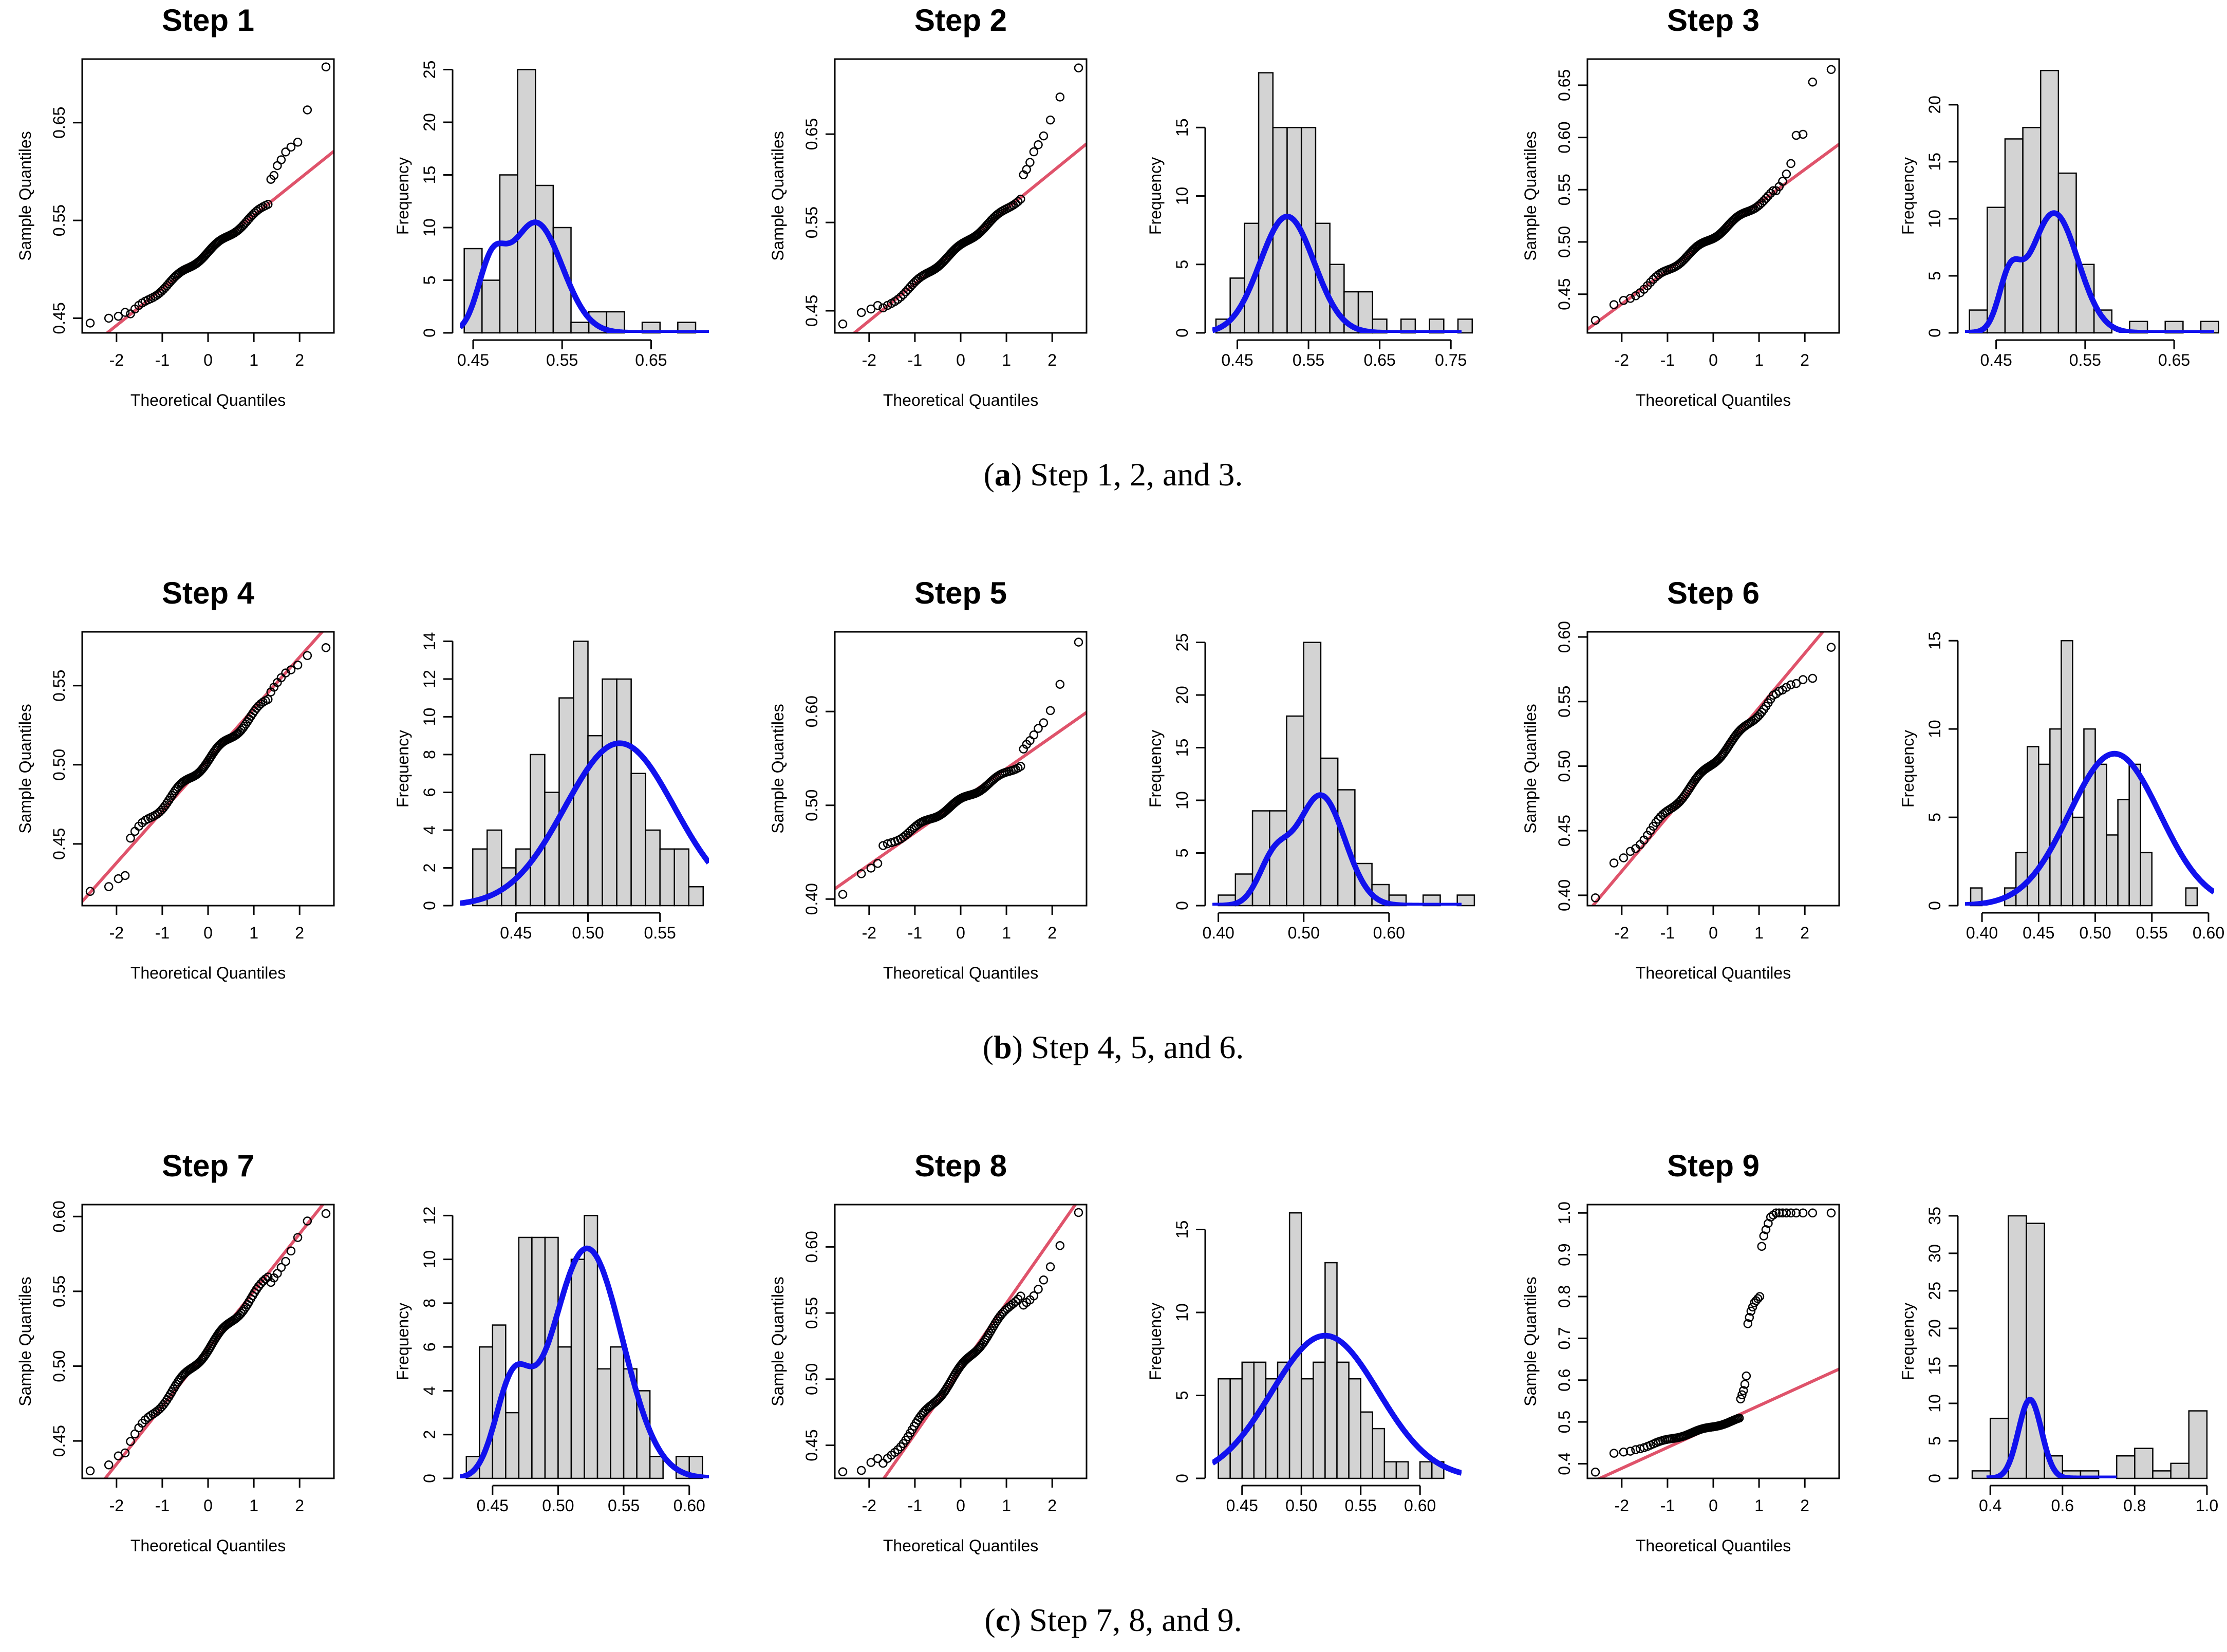 Image resolution: width=2227 pixels, height=1652 pixels. Describe the element at coordinates (25, 1341) in the screenshot. I see `y-axis-label: Sample Quantiles` at that location.